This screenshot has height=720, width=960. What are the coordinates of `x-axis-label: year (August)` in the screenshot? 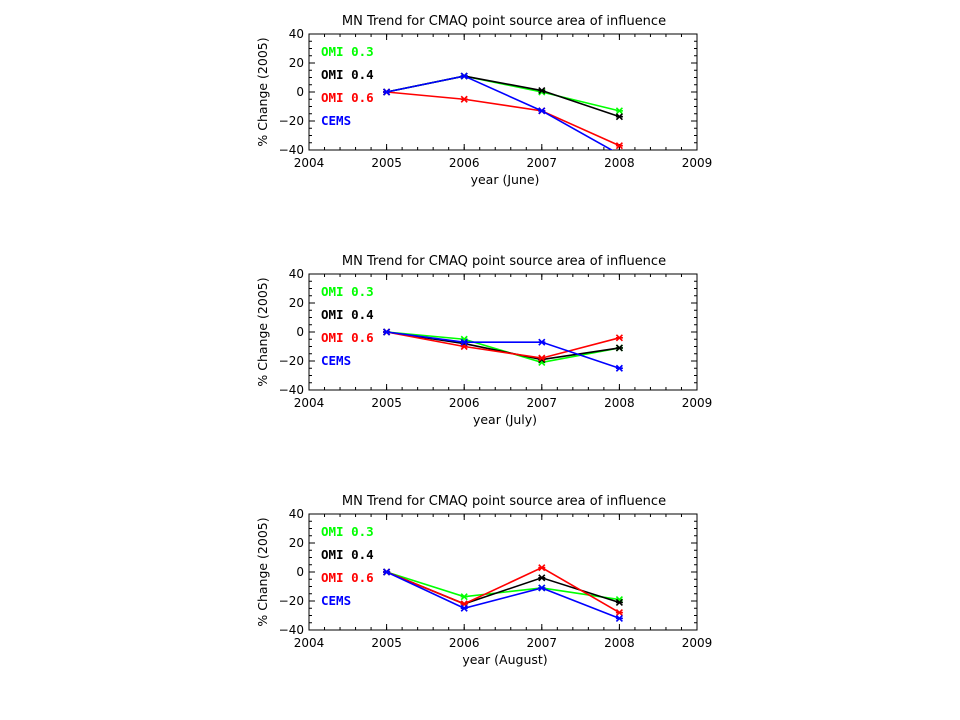 It's located at (504, 659).